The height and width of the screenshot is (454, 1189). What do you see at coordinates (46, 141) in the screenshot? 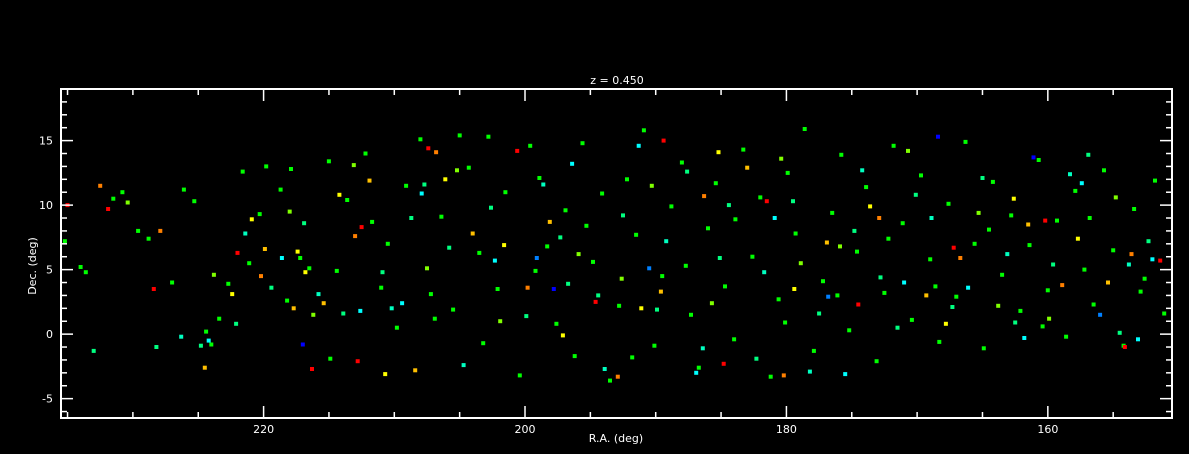
I see `y-tick-label: 15` at bounding box center [46, 141].